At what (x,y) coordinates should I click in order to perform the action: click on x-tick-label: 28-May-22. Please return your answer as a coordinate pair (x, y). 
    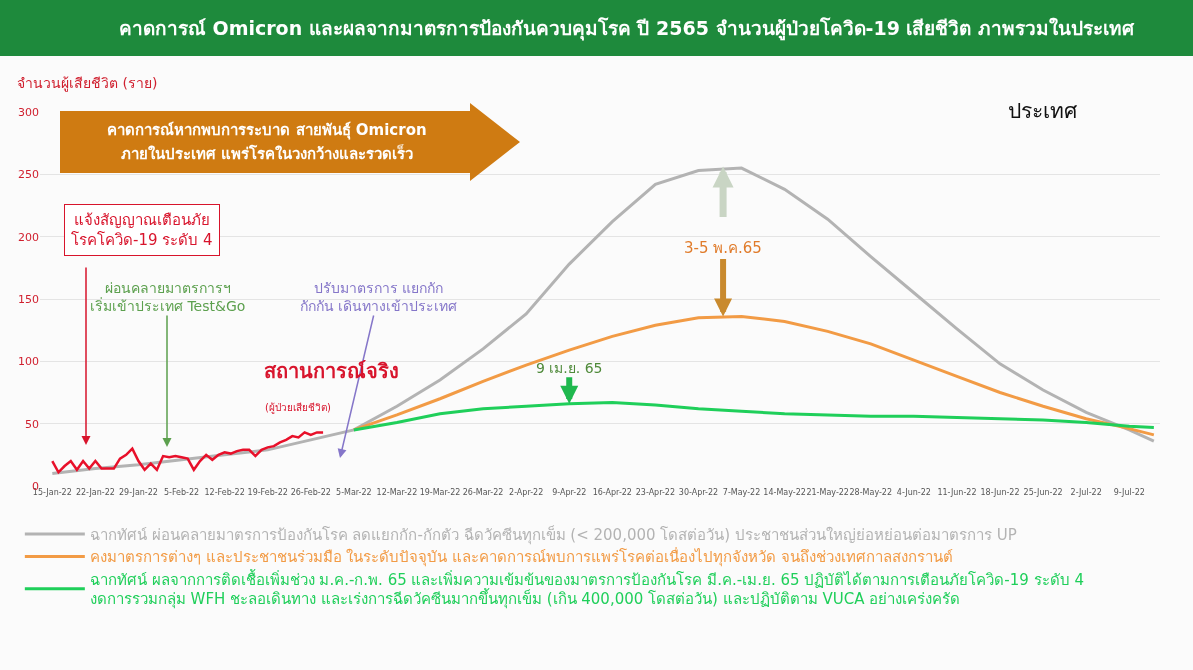
    Looking at the image, I should click on (871, 492).